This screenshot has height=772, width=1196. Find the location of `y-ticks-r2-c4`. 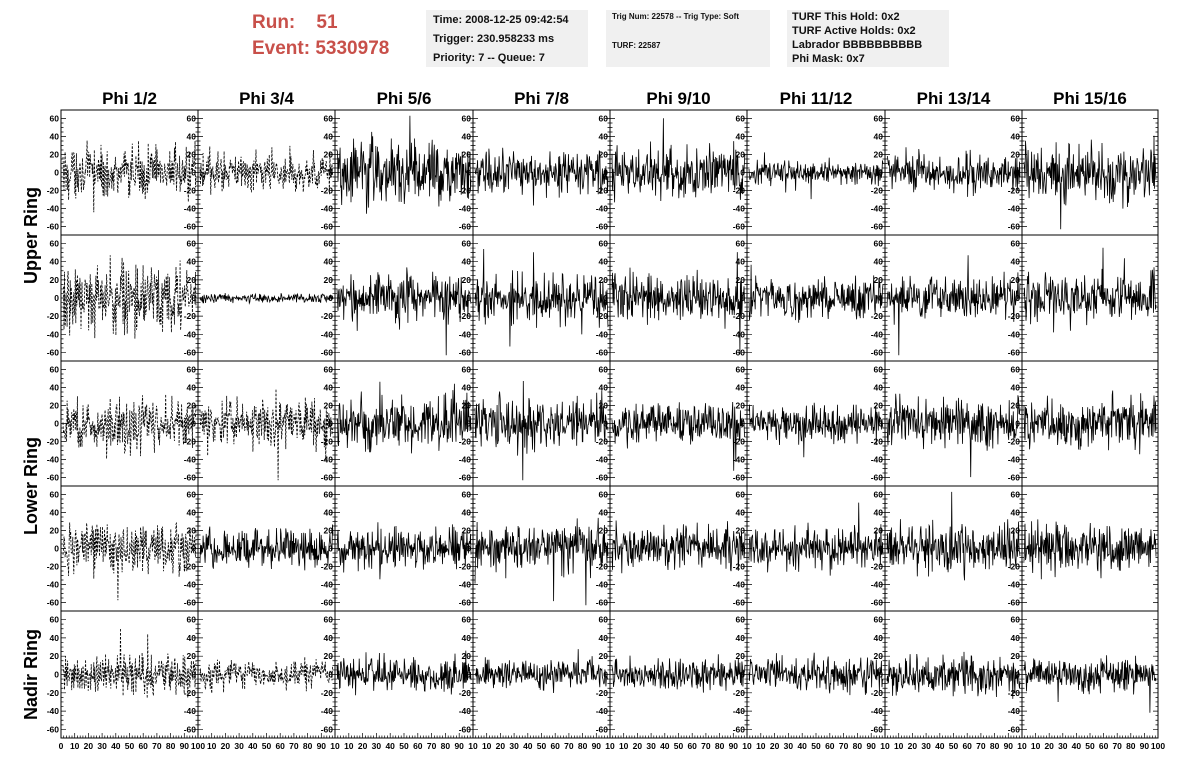

y-ticks-r2-c4 is located at coordinates (541, 298).